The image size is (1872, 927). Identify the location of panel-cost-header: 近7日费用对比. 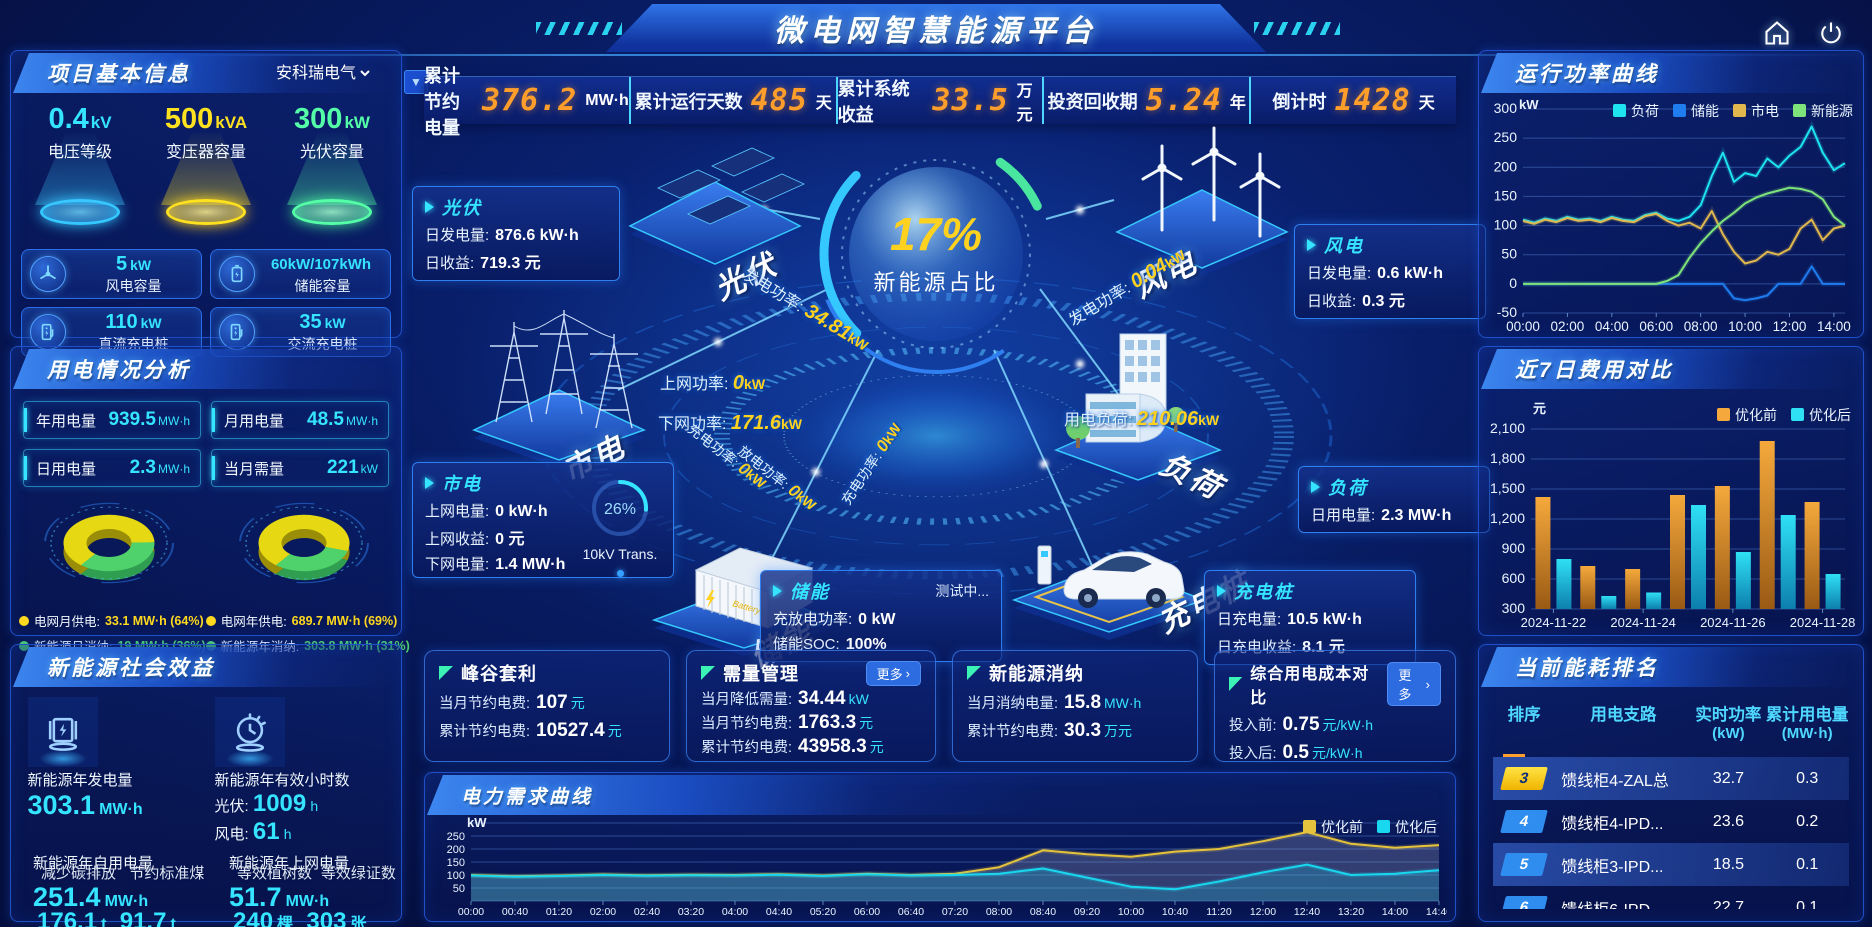
(1671, 369).